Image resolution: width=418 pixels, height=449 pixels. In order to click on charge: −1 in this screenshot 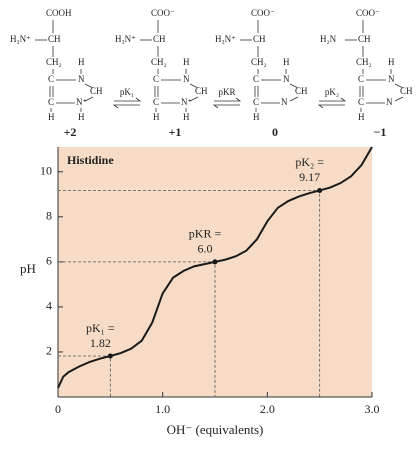, I will do `click(380, 132)`.